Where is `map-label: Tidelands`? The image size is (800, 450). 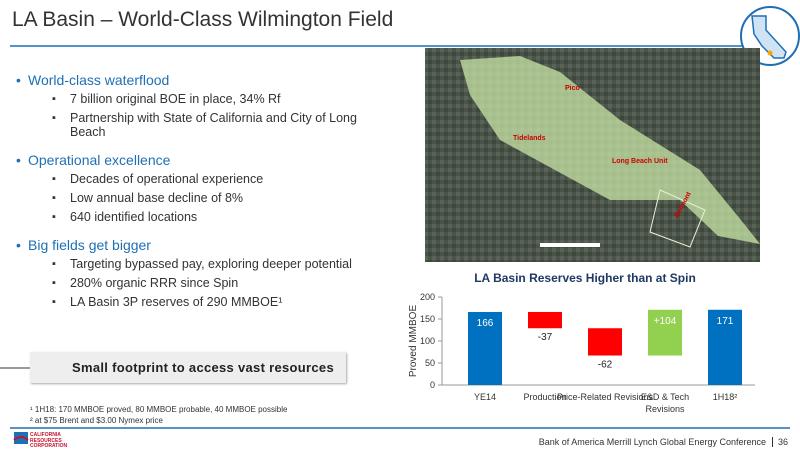
map-label: Tidelands is located at coordinates (529, 138).